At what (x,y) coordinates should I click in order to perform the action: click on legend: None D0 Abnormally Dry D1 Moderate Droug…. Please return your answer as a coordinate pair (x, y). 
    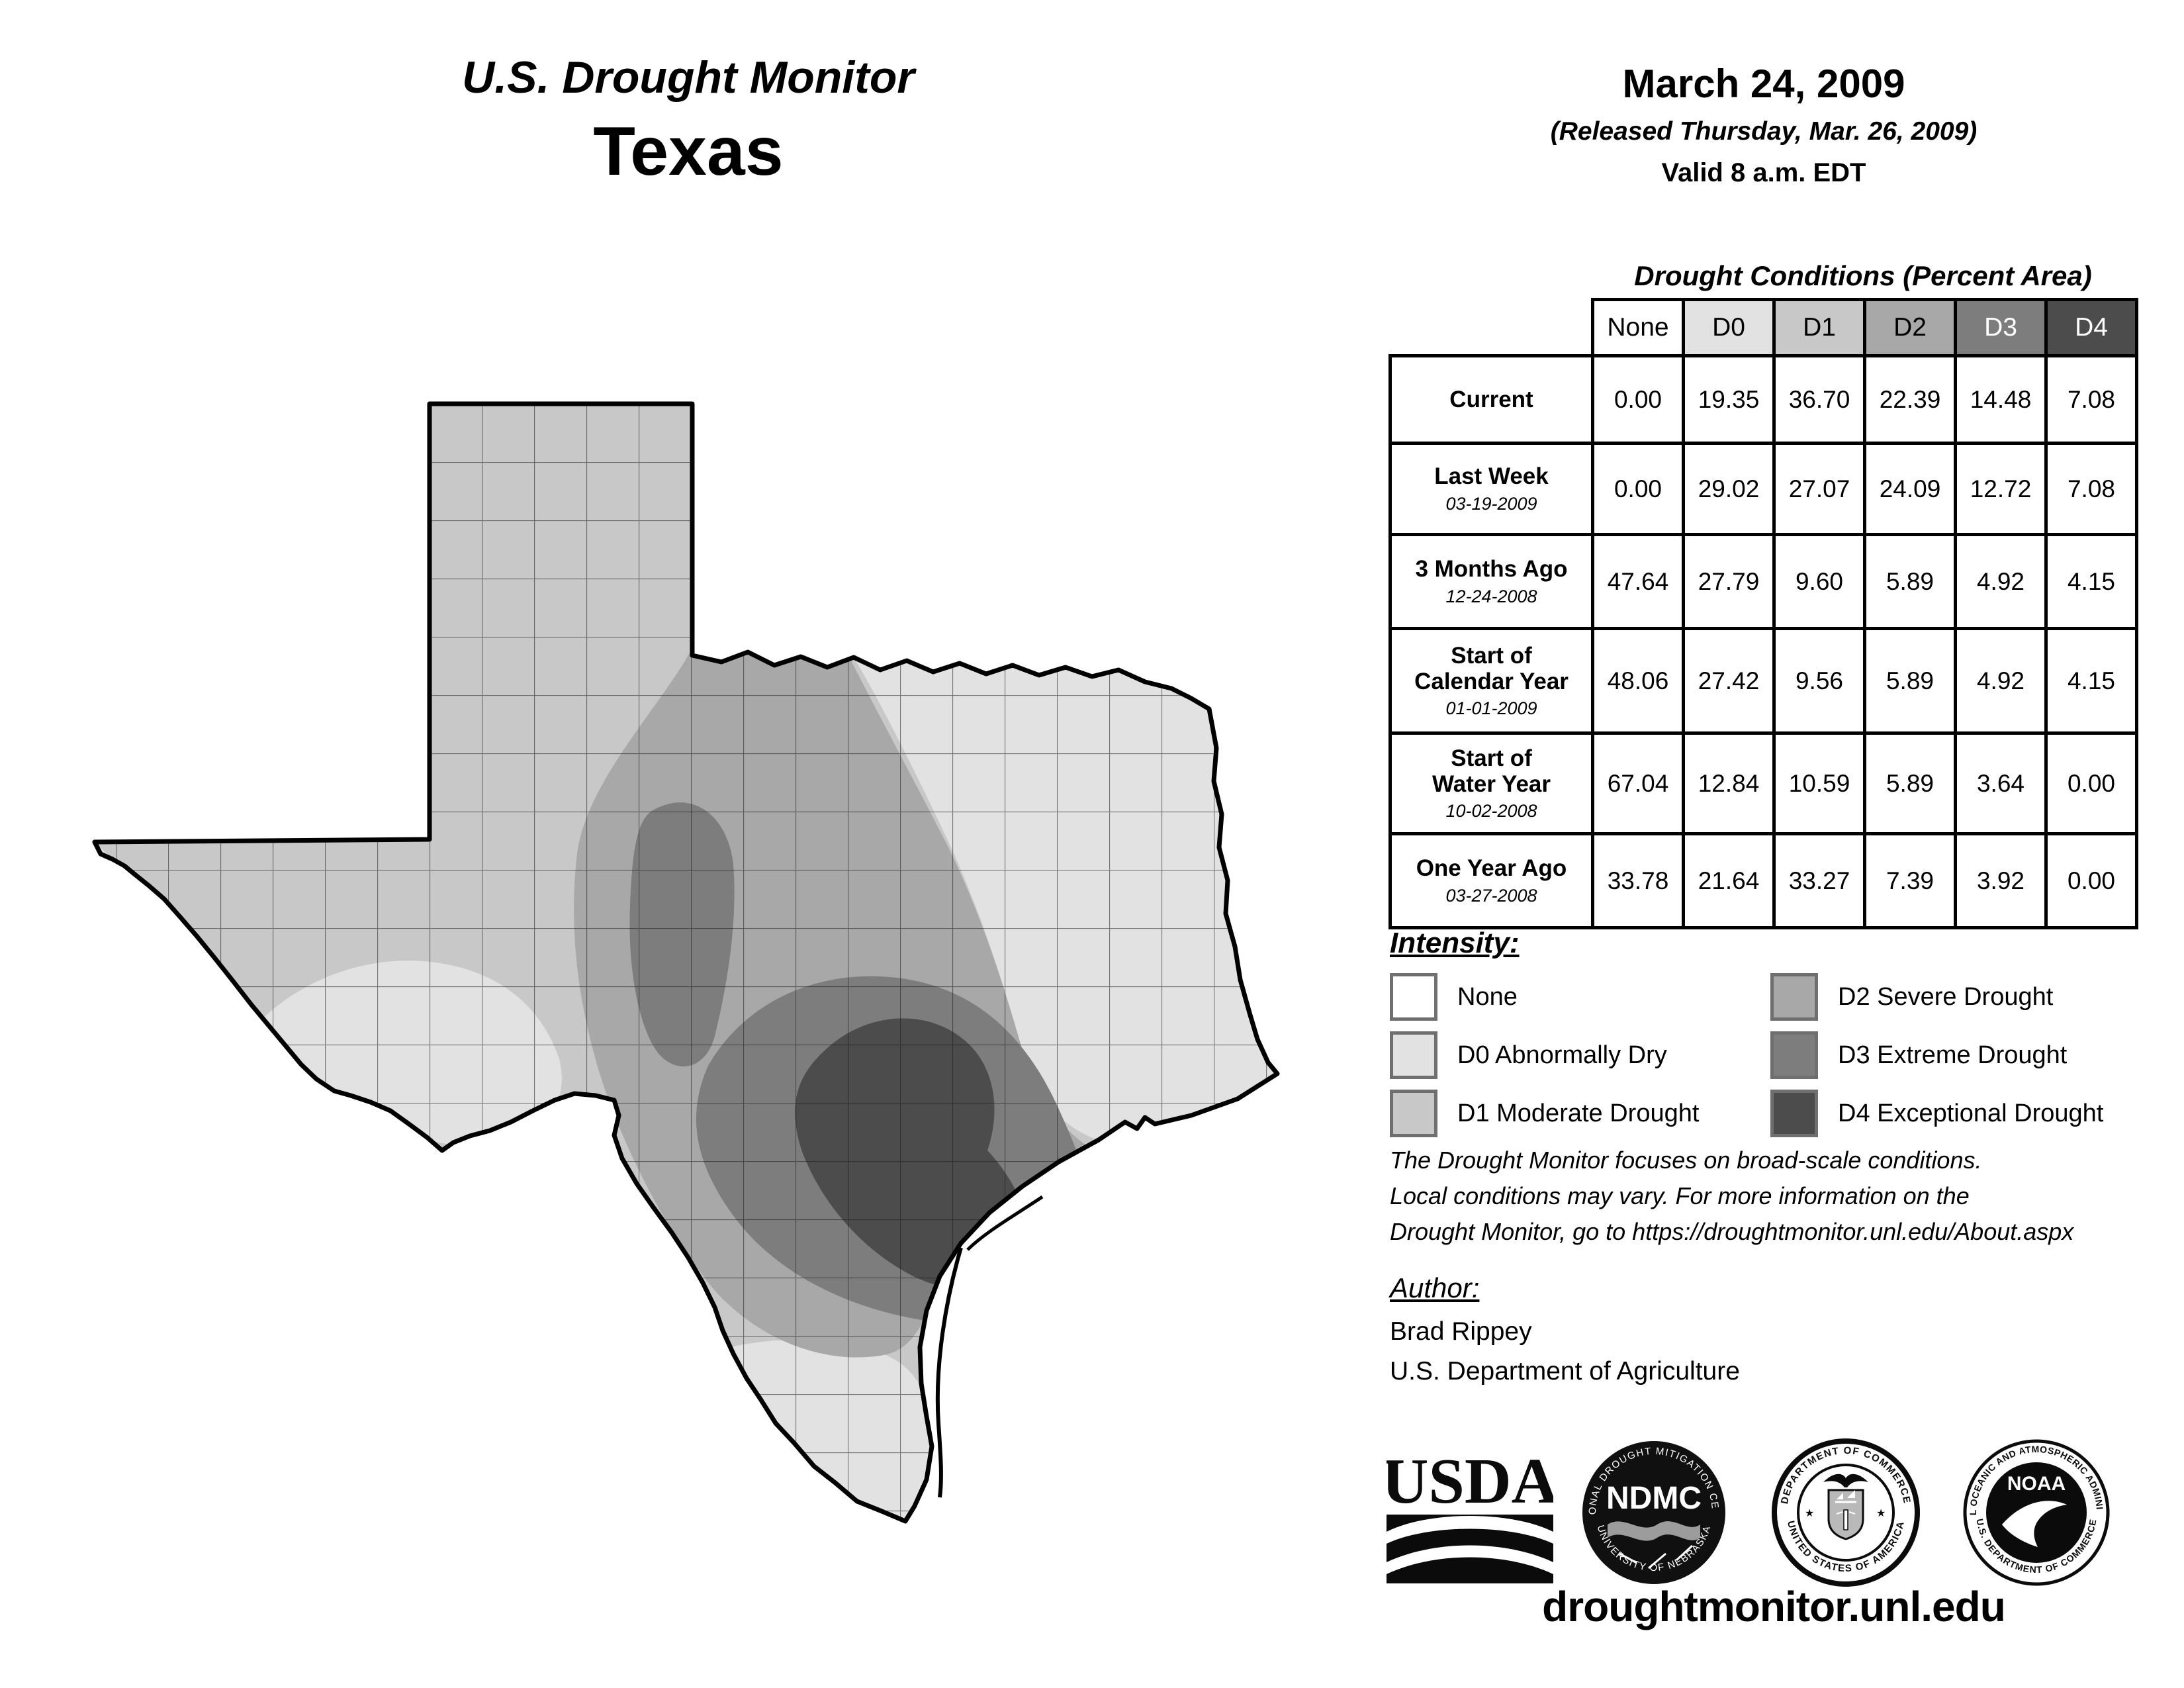
    Looking at the image, I should click on (1770, 1055).